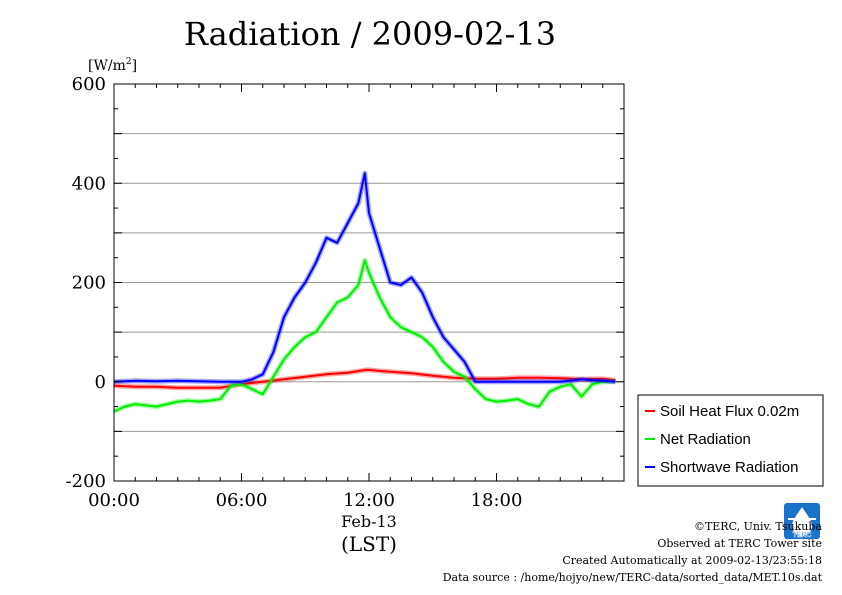 Image resolution: width=842 pixels, height=595 pixels. Describe the element at coordinates (739, 543) in the screenshot. I see `footer-observed: Observed at TERC Tower site` at that location.